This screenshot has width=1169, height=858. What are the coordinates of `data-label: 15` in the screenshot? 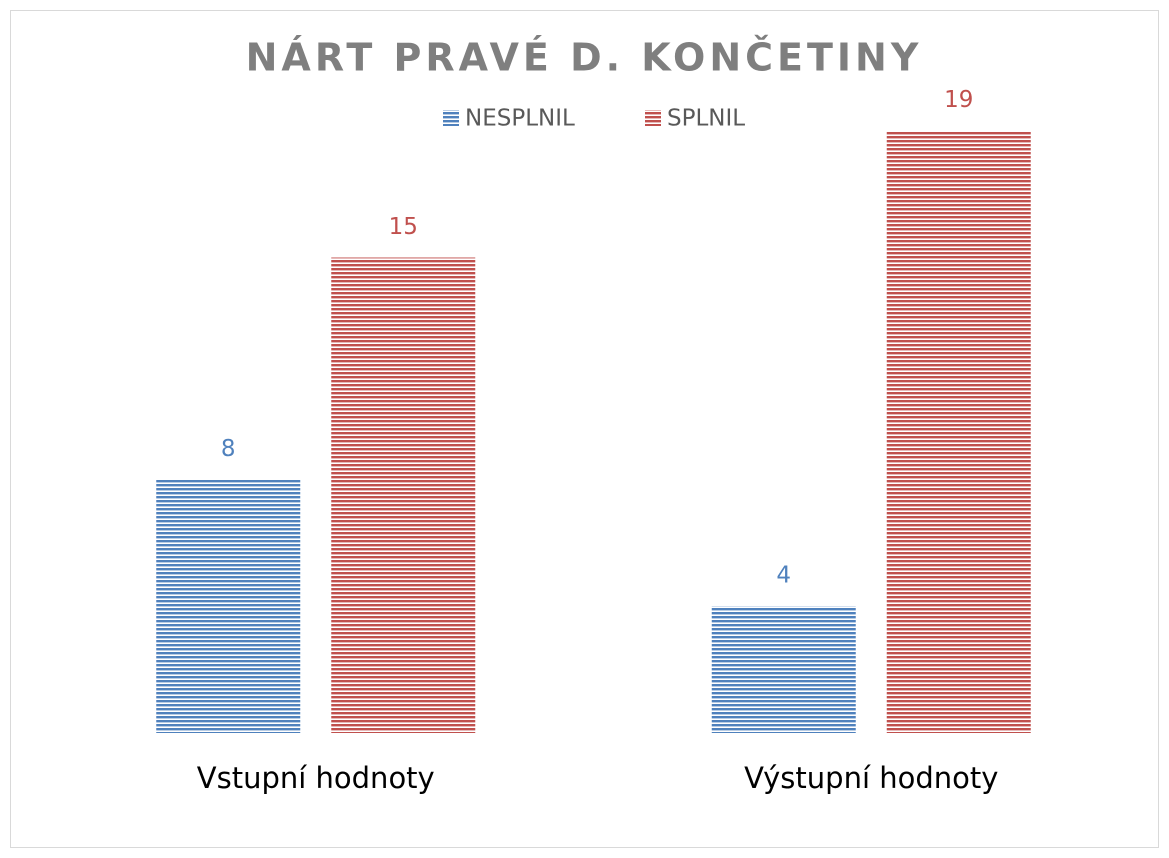 It's located at (403, 227).